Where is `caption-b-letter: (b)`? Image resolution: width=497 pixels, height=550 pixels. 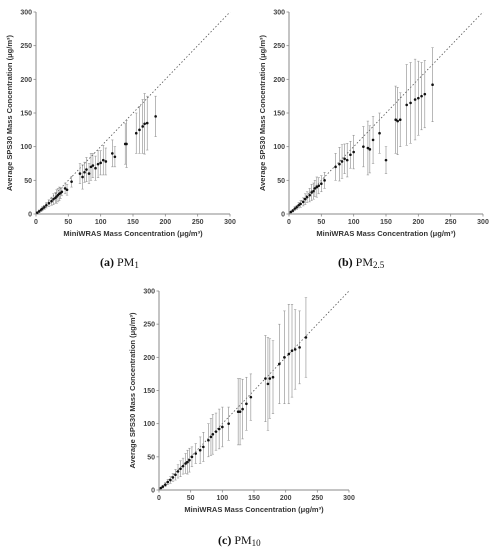 caption-b-letter: (b) is located at coordinates (345, 262).